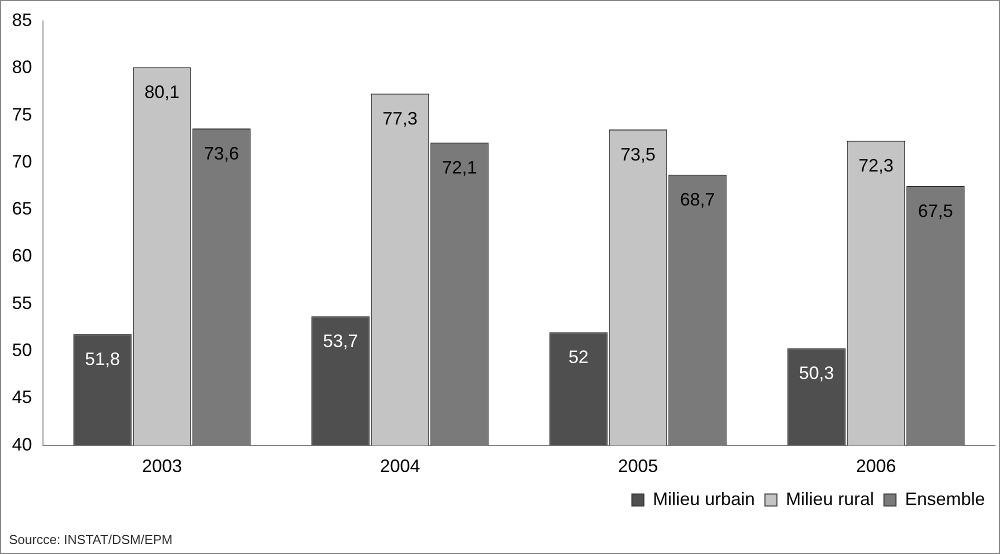 The image size is (1000, 554). Describe the element at coordinates (162, 466) in the screenshot. I see `x-tick-label: 2003` at that location.